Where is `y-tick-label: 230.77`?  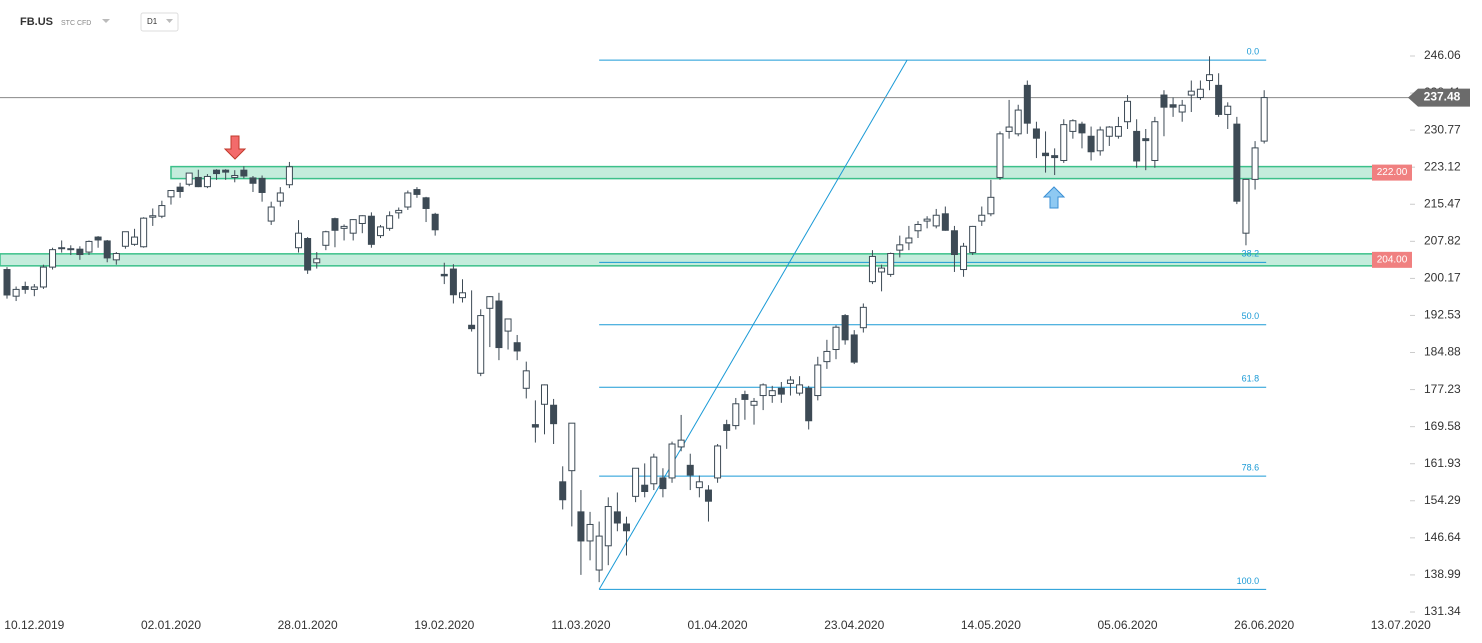
y-tick-label: 230.77 is located at coordinates (1442, 129).